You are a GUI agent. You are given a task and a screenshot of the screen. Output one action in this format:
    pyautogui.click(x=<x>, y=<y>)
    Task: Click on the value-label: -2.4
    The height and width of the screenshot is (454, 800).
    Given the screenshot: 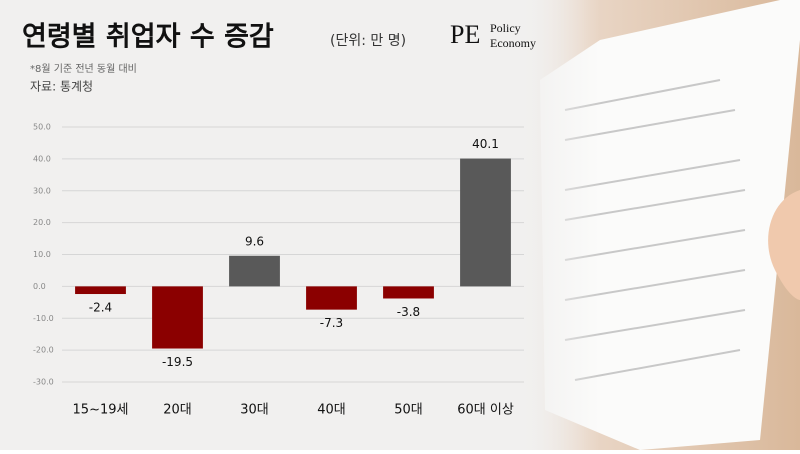 What is the action you would take?
    pyautogui.click(x=100, y=308)
    